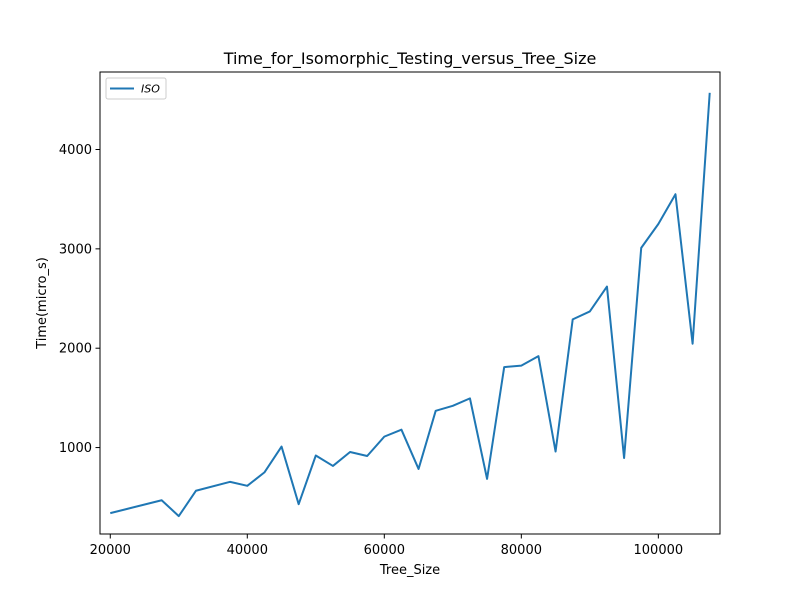  Describe the element at coordinates (521, 550) in the screenshot. I see `x-tick-label: 80000` at that location.